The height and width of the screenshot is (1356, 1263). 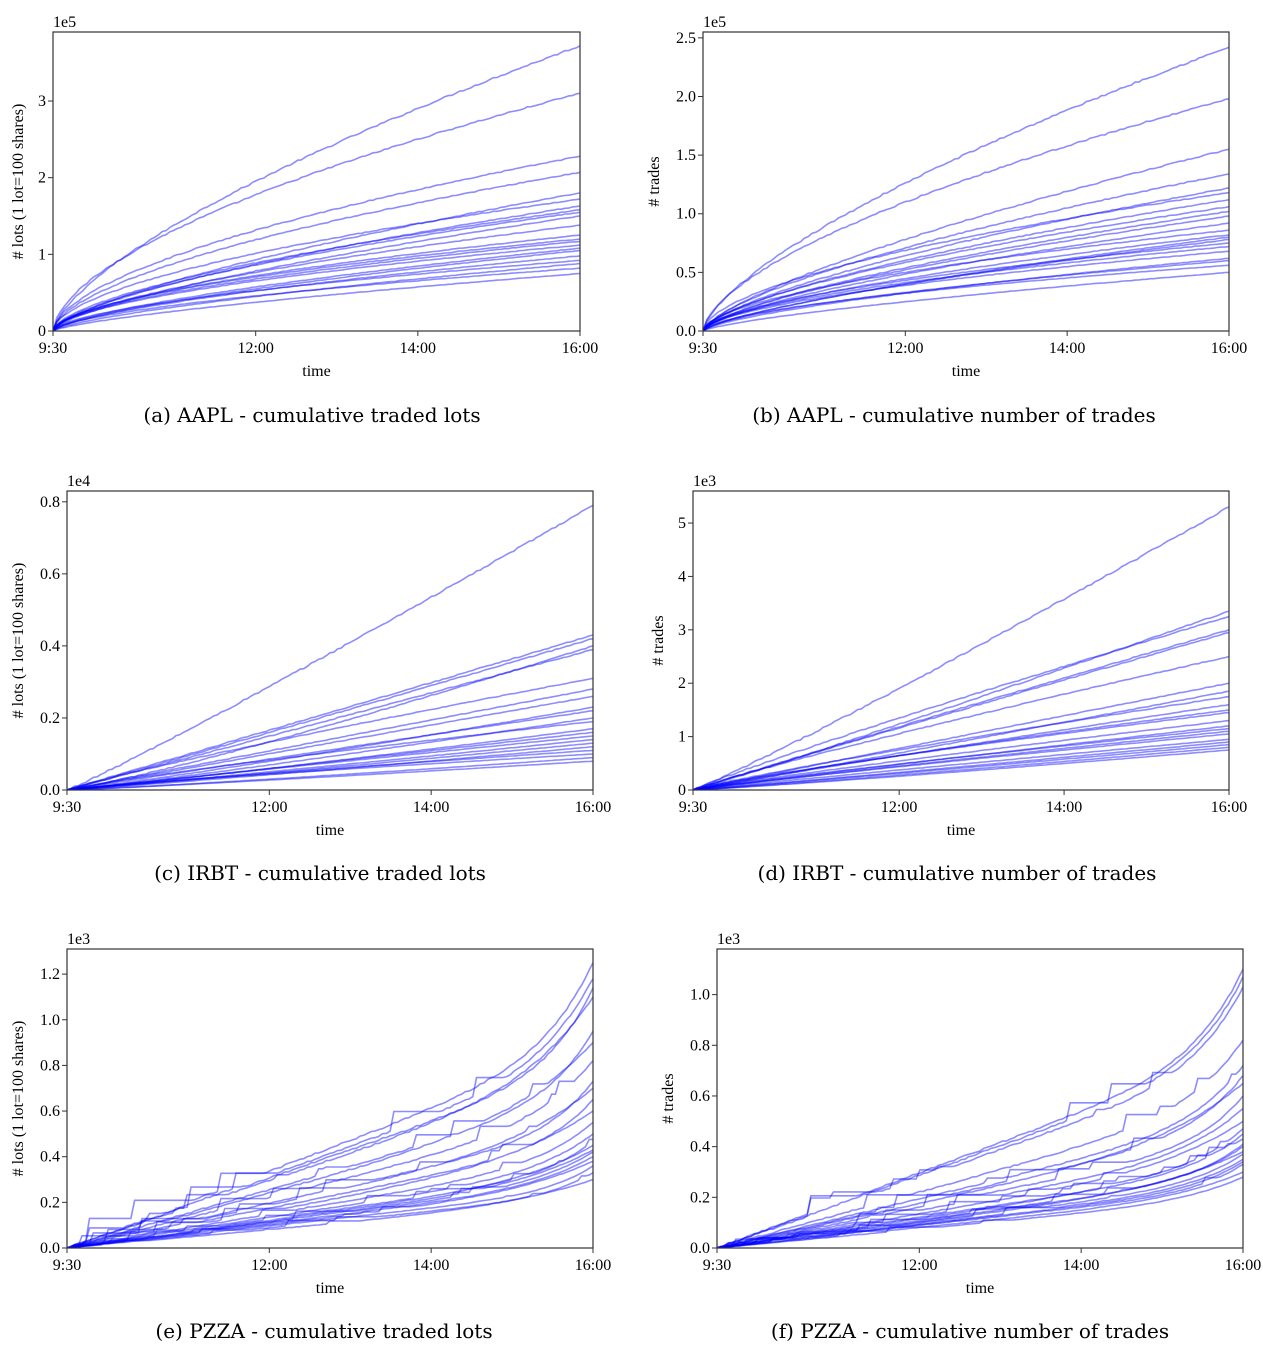 I want to click on y-tick-label: 3, so click(x=682, y=630).